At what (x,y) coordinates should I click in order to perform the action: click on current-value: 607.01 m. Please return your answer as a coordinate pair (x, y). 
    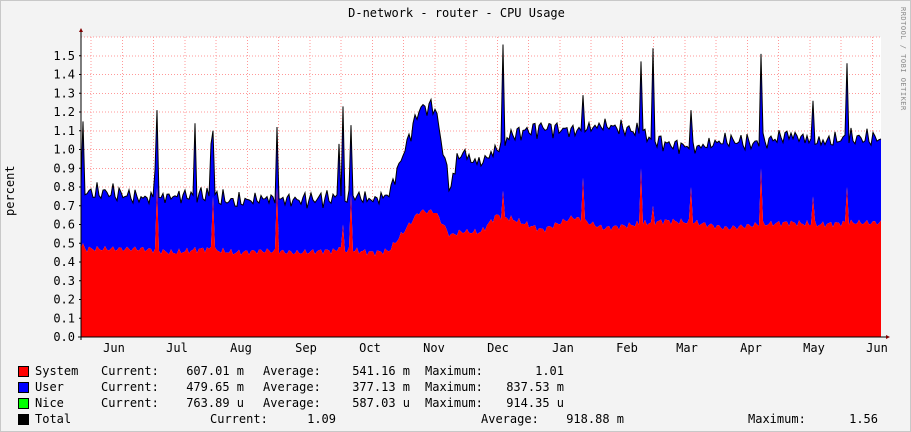
    Looking at the image, I should click on (215, 371).